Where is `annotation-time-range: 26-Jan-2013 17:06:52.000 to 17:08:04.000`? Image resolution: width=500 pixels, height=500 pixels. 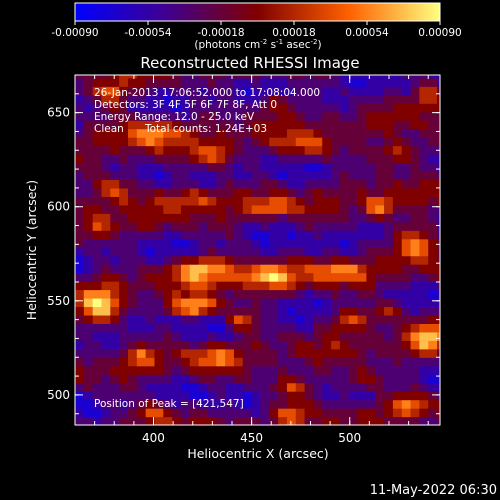 annotation-time-range: 26-Jan-2013 17:06:52.000 to 17:08:04.000 is located at coordinates (207, 93).